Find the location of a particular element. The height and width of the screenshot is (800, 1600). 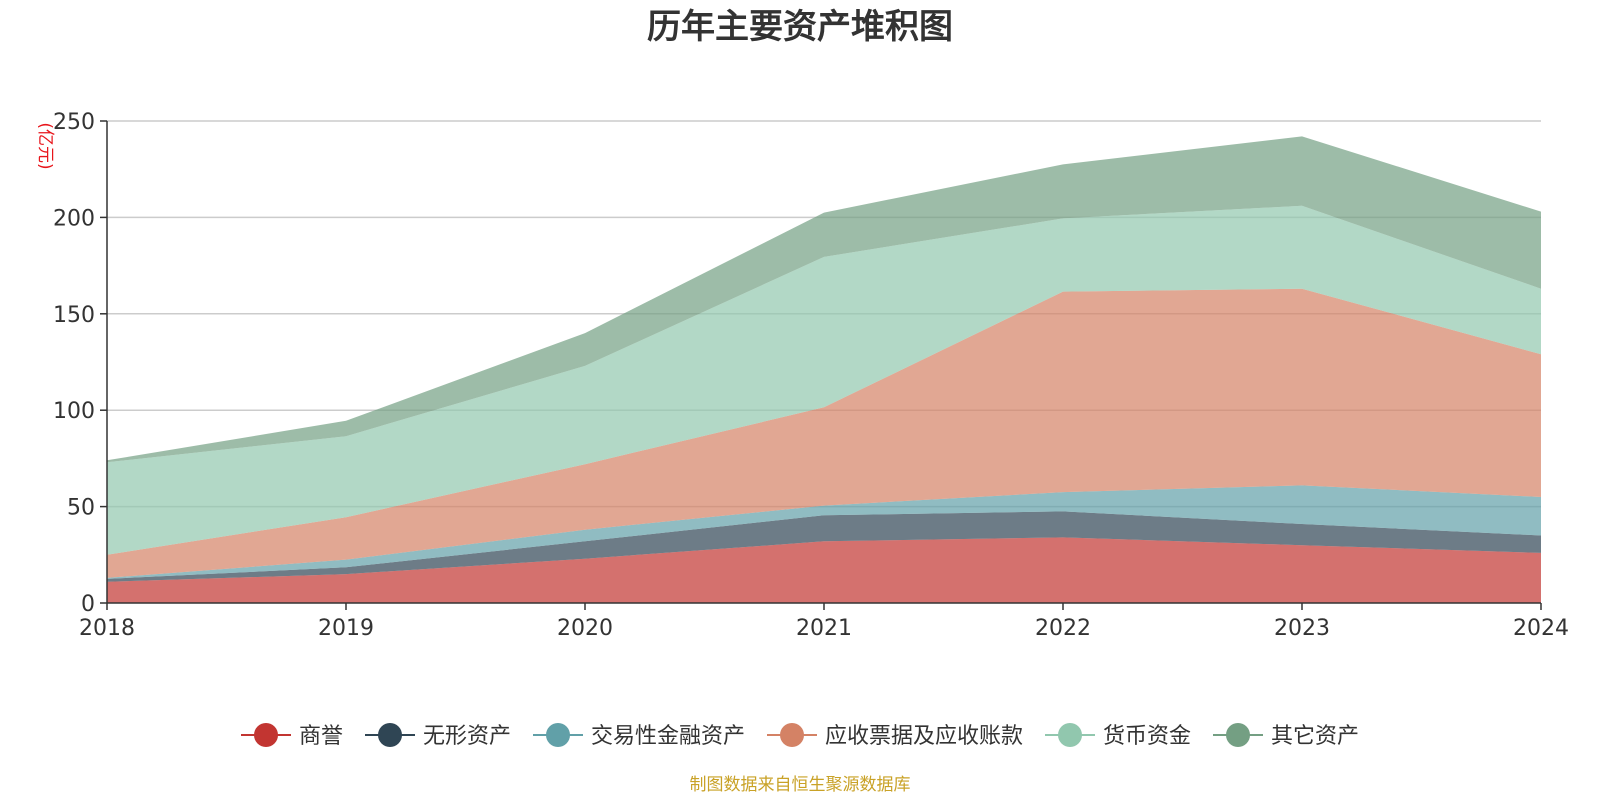

chart-title: 历年主要资产堆积图 is located at coordinates (800, 27).